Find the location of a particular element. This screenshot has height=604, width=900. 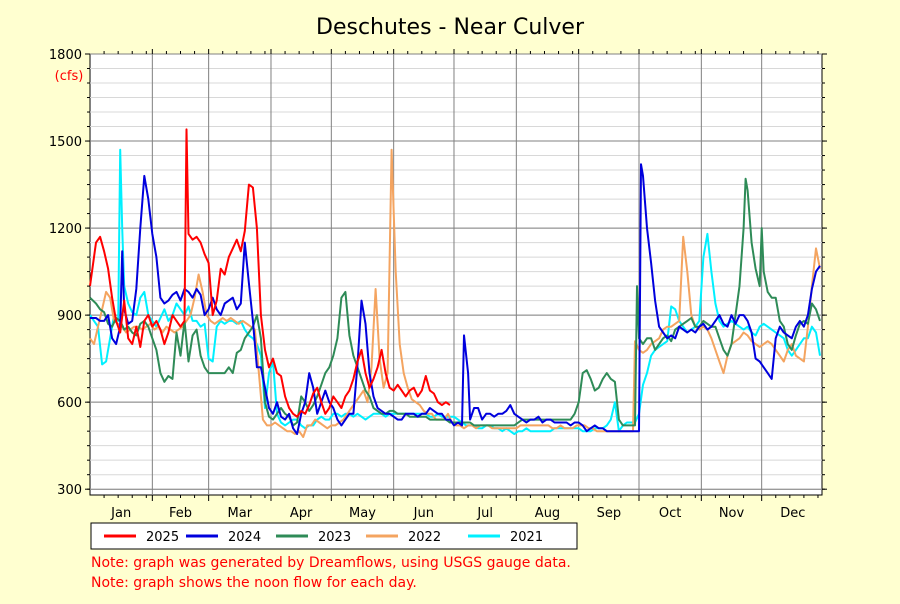

month-label: Apr is located at coordinates (301, 513).